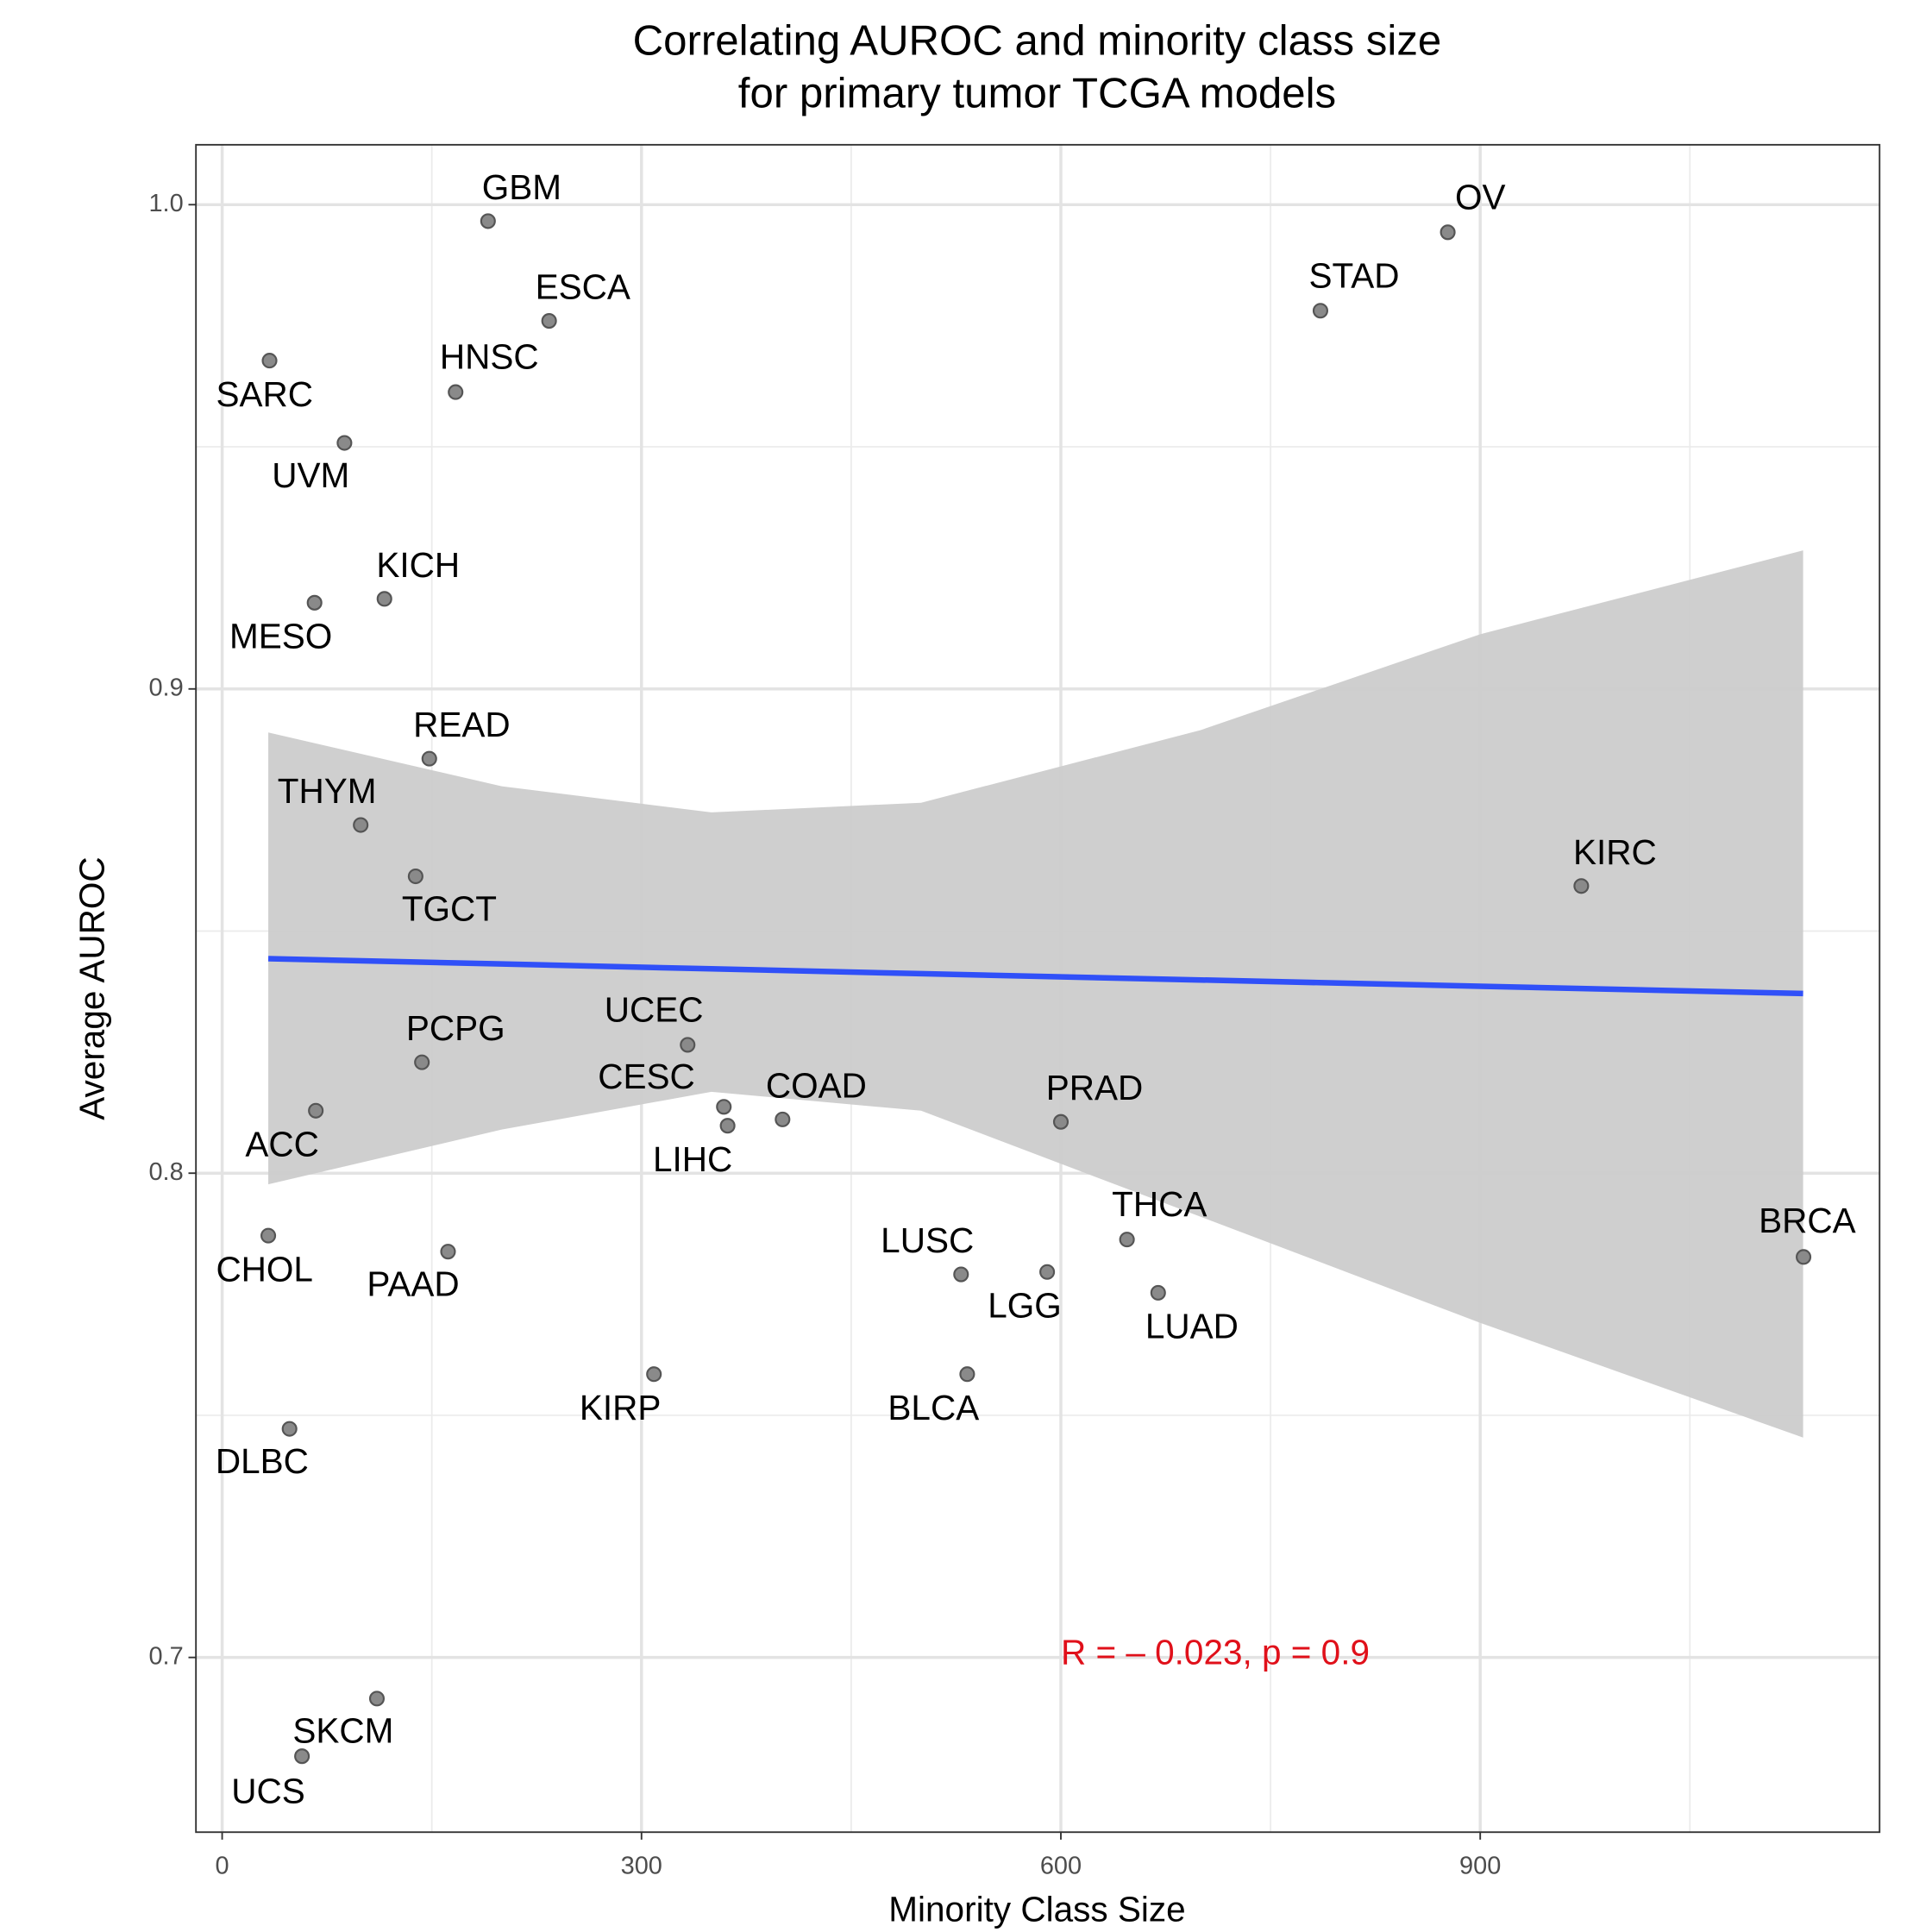 The width and height of the screenshot is (1932, 1932). What do you see at coordinates (342, 1731) in the screenshot?
I see `point-label: SKCM` at bounding box center [342, 1731].